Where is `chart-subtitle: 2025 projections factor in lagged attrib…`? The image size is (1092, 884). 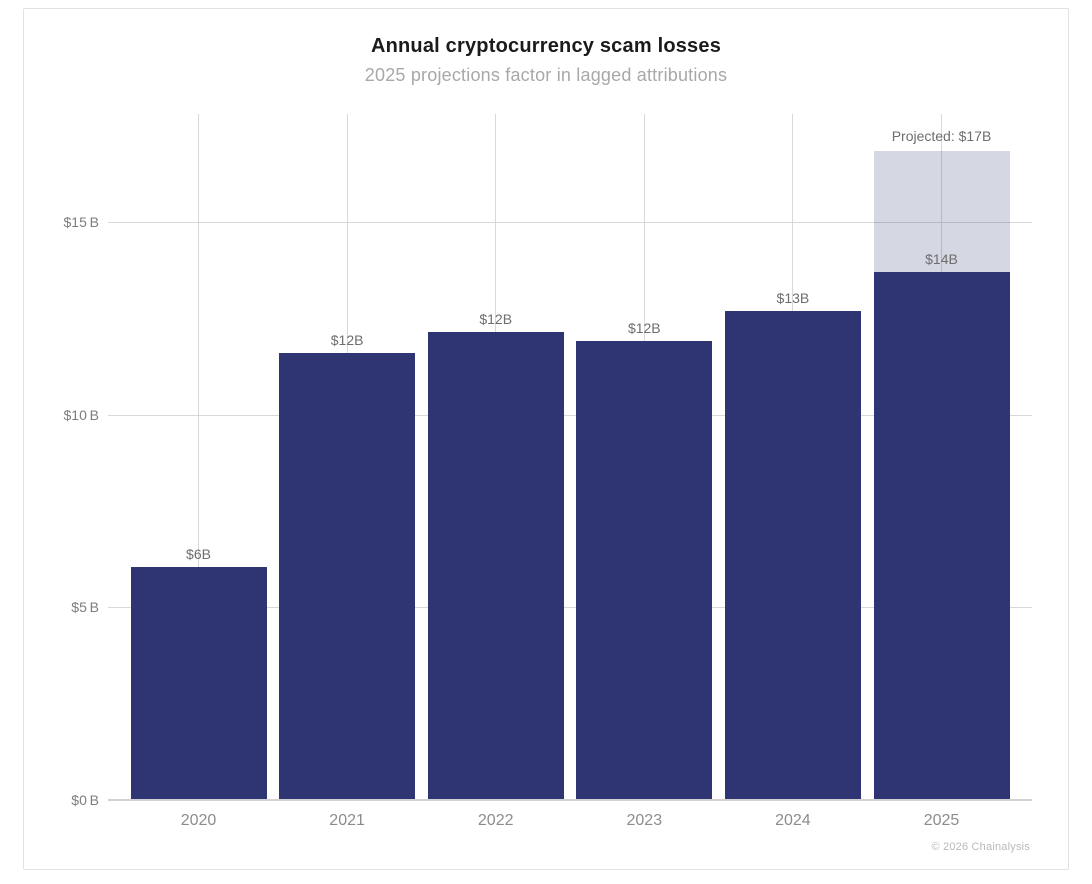 chart-subtitle: 2025 projections factor in lagged attrib… is located at coordinates (546, 75).